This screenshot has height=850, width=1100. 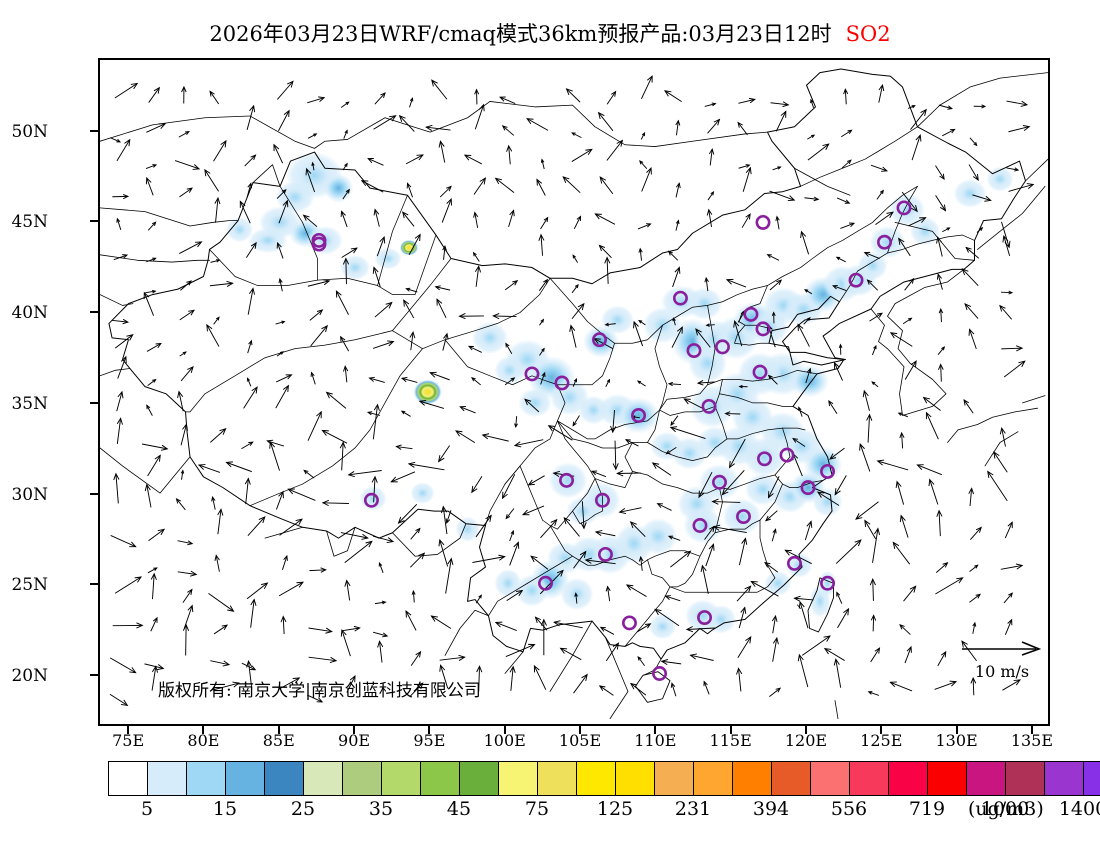 I want to click on colorbar-tick-label: 1400, so click(x=1079, y=809).